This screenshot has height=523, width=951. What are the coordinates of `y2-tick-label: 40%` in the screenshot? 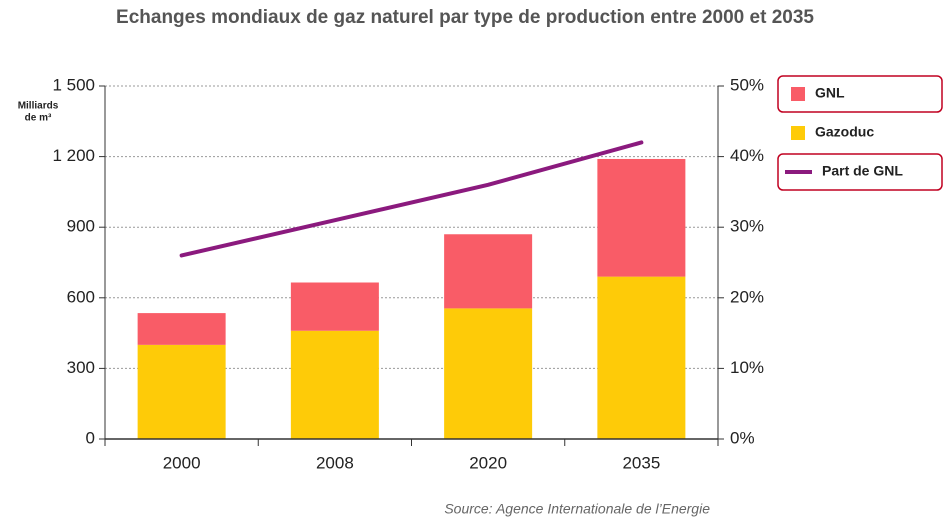 It's located at (747, 155).